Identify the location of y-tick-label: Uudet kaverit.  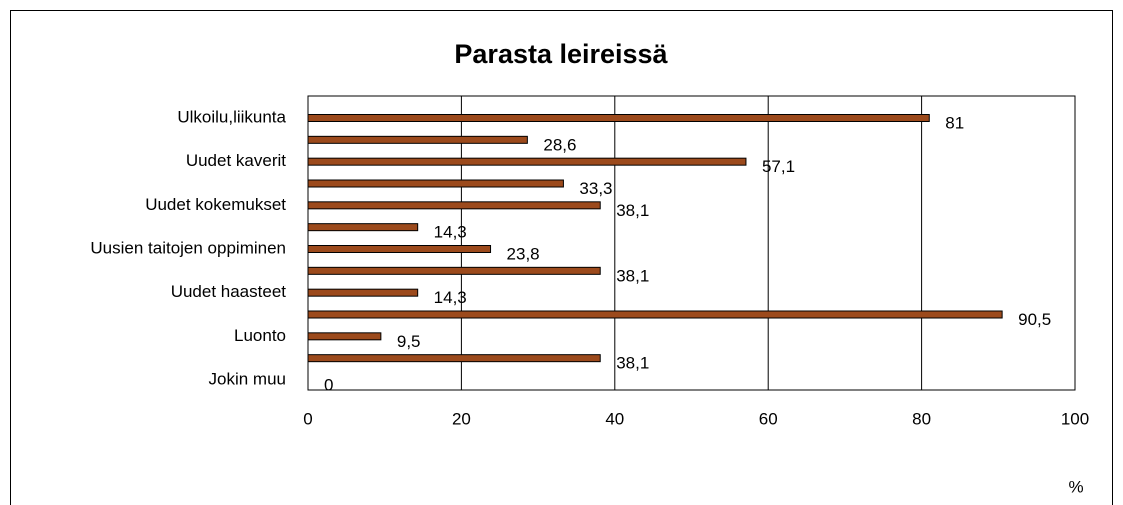
(236, 160).